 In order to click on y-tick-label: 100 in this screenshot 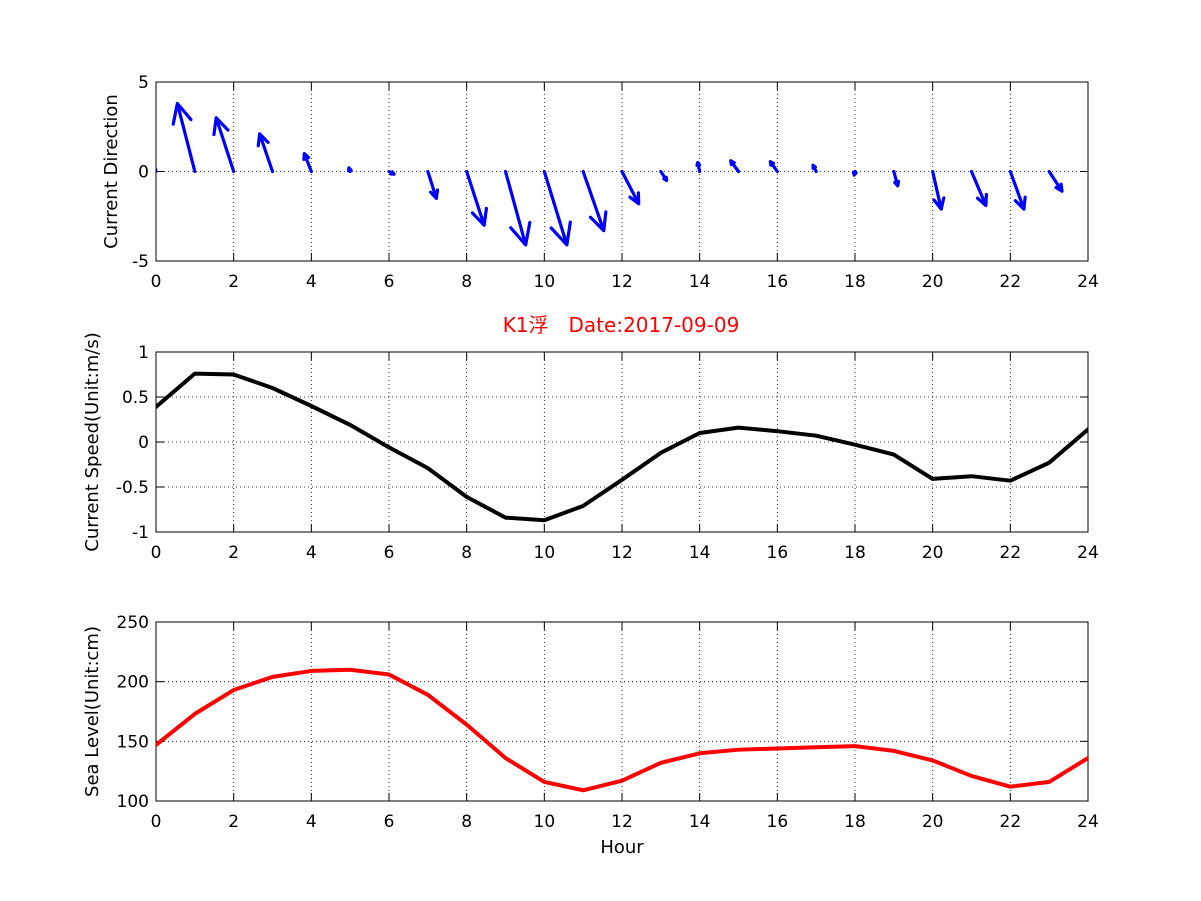, I will do `click(133, 802)`.